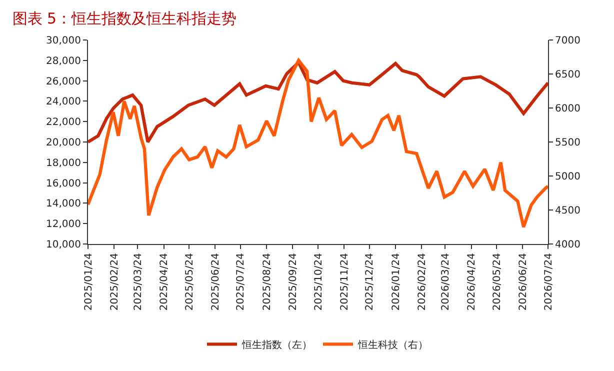  I want to click on x-tick-label: 2025/12/24, so click(370, 282).